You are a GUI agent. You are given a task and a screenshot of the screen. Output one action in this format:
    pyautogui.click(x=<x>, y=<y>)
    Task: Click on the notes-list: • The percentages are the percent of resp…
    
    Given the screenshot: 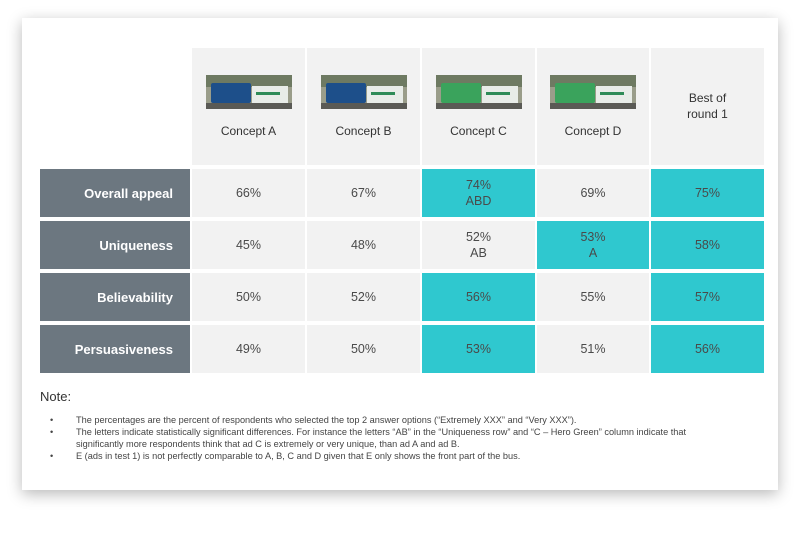 What is the action you would take?
    pyautogui.click(x=370, y=438)
    